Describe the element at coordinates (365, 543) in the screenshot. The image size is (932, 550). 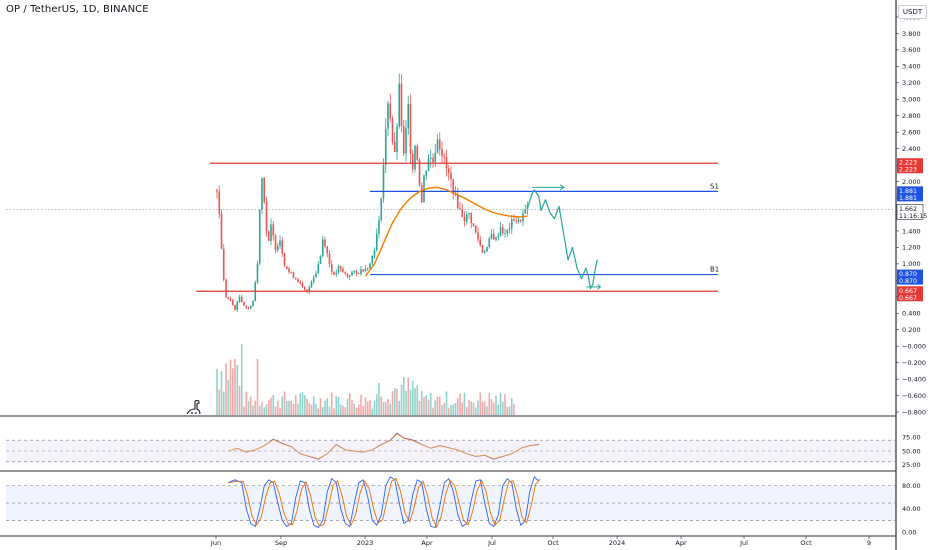
I see `x-tick-label: 2023` at that location.